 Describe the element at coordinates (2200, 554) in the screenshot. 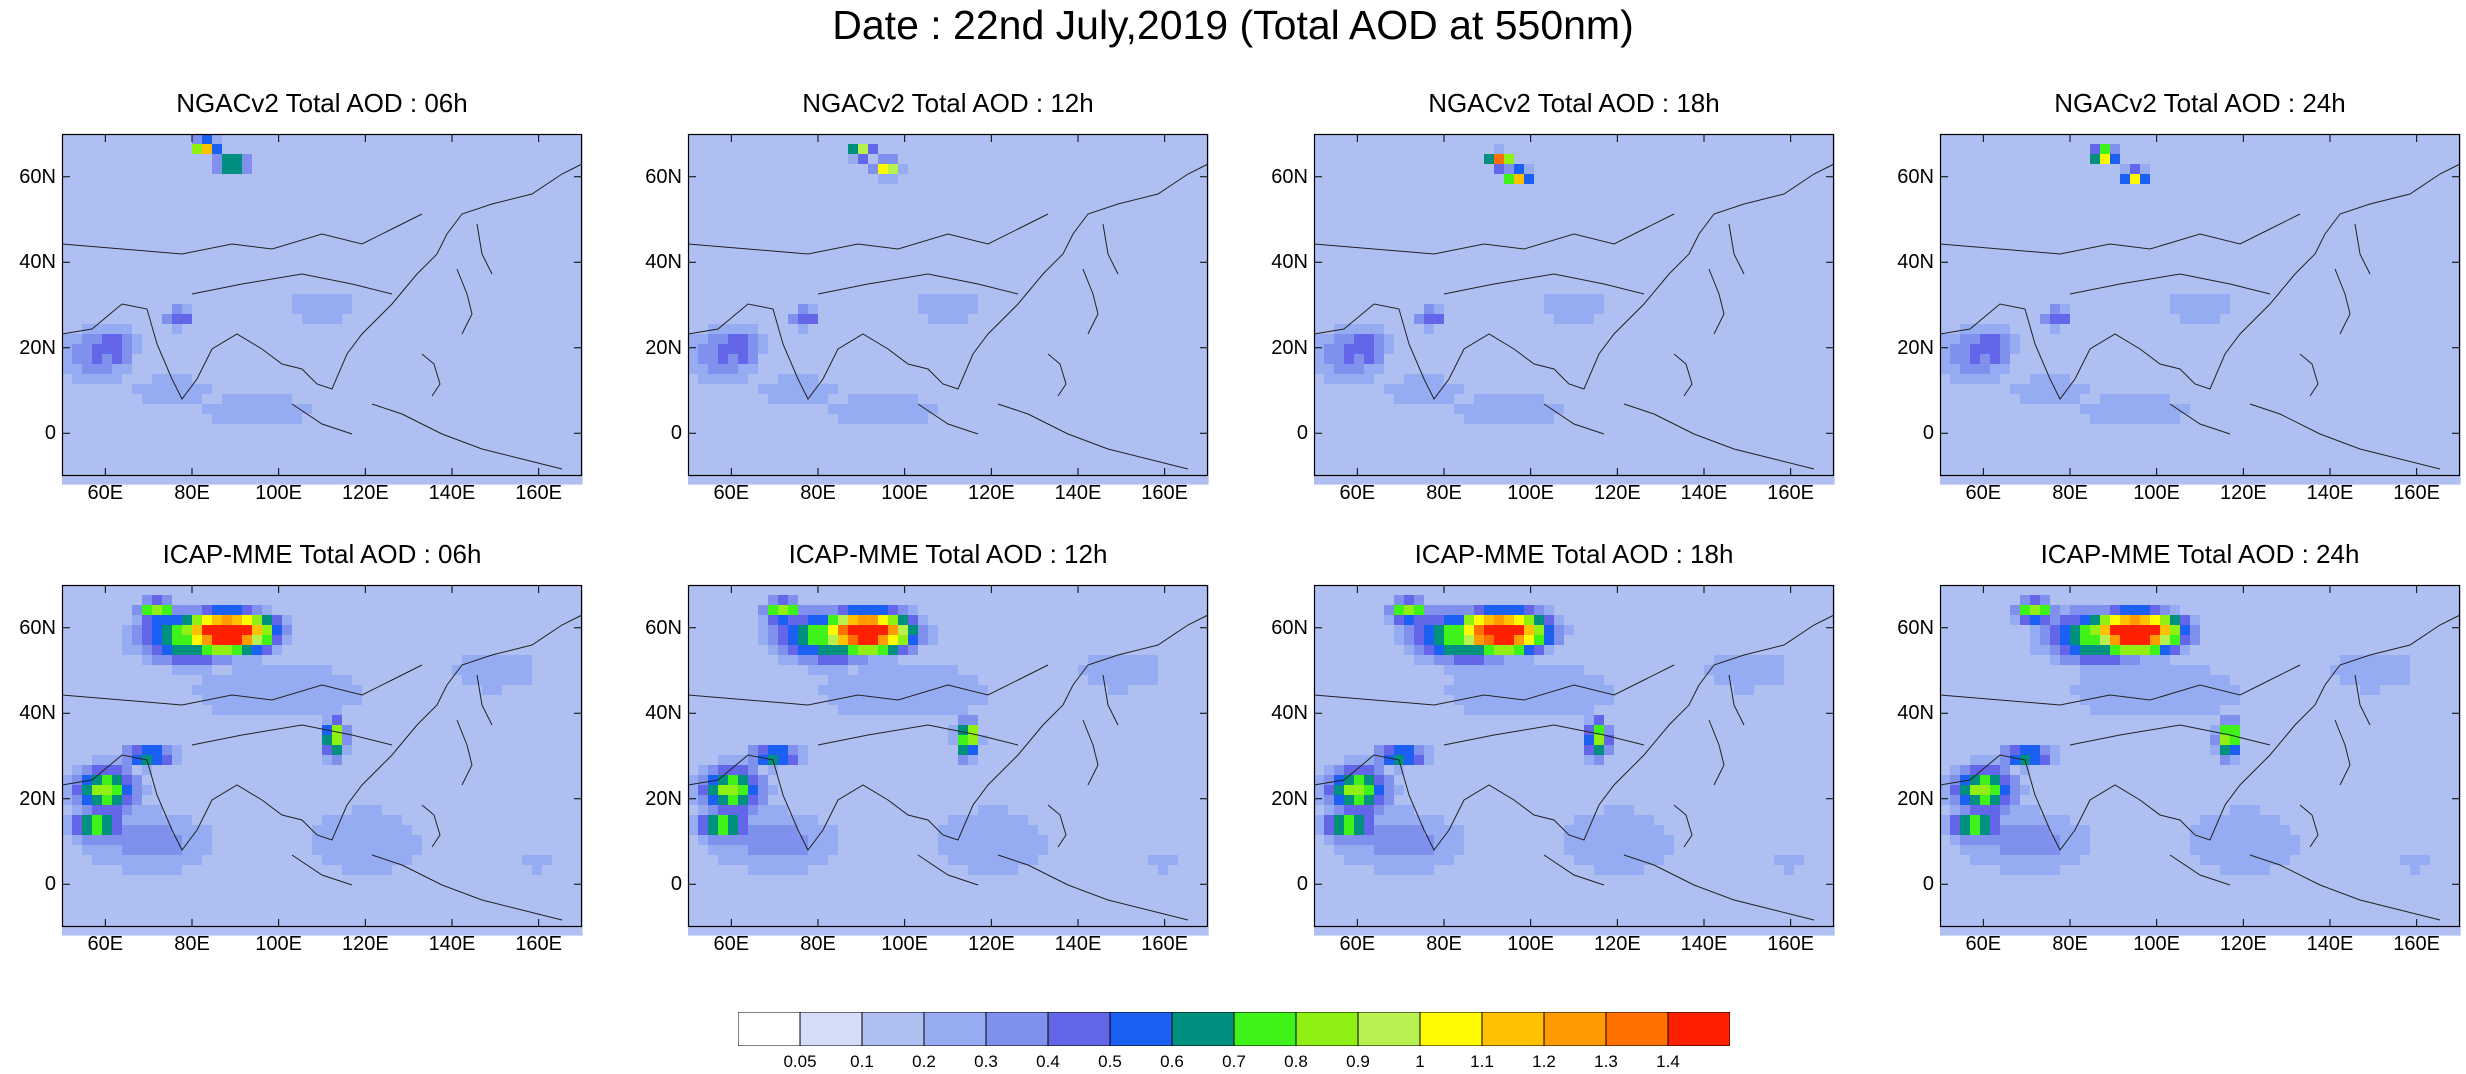

I see `panel-title: ICAP-MME Total AOD : 24h` at that location.